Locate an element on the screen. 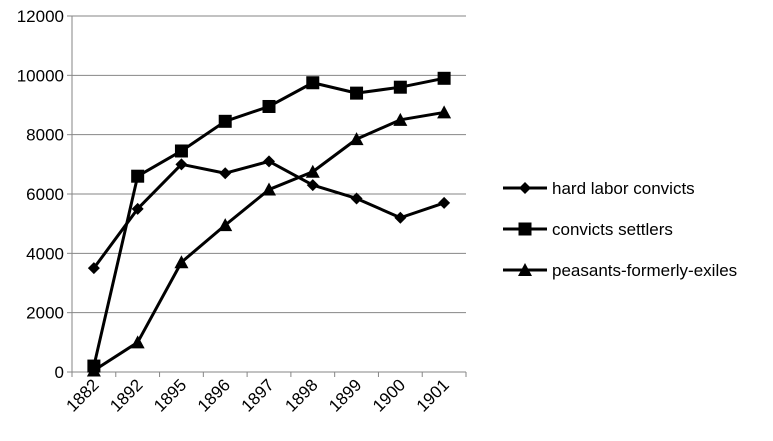  series-diamond is located at coordinates (269, 215).